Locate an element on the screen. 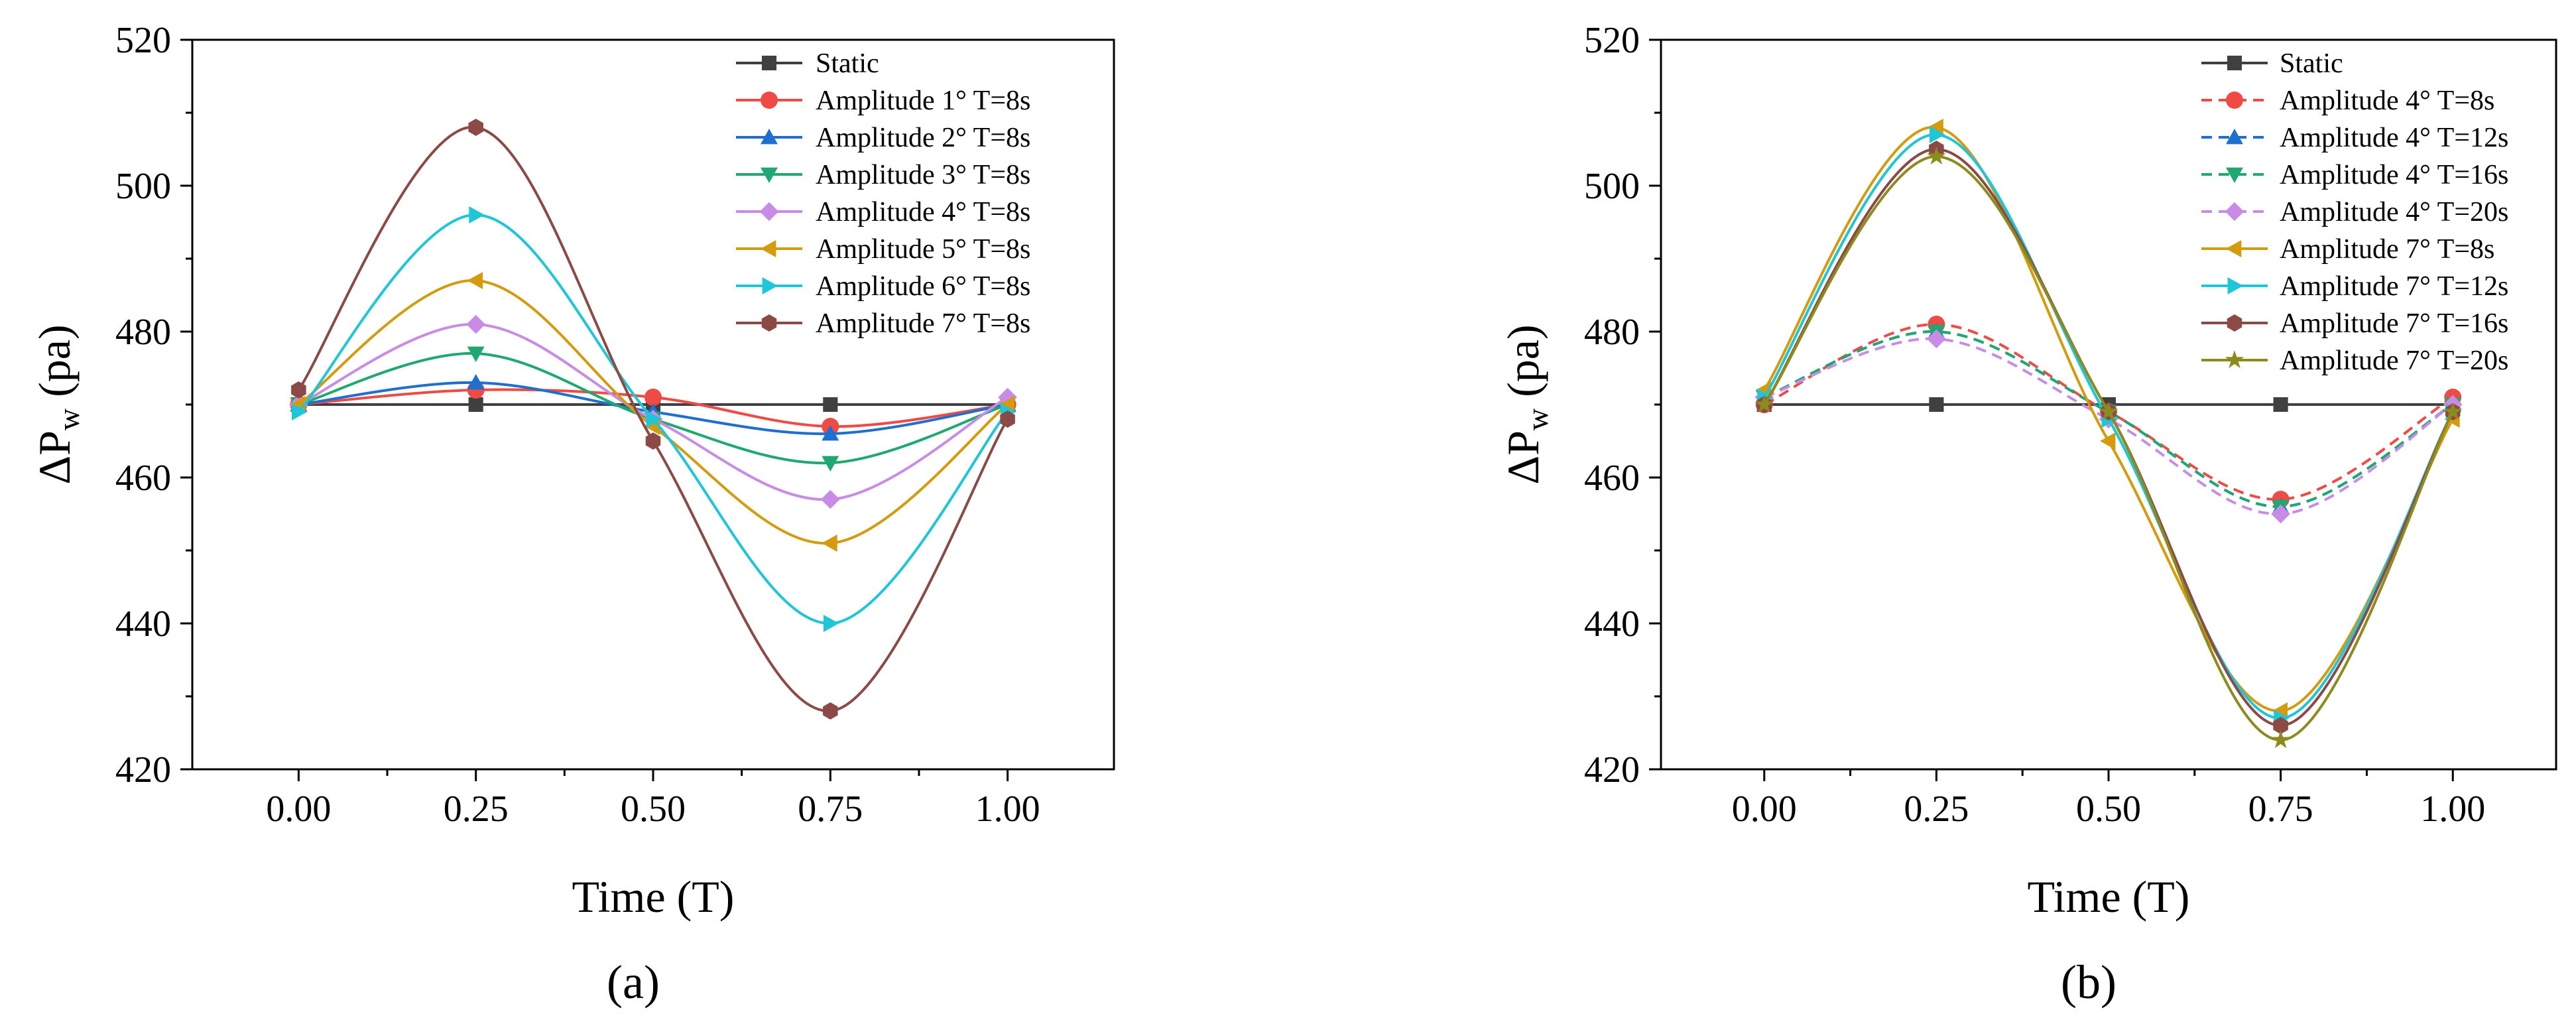 This screenshot has width=2576, height=1016. legend-label: Amplitude 3° T=8s is located at coordinates (923, 175).